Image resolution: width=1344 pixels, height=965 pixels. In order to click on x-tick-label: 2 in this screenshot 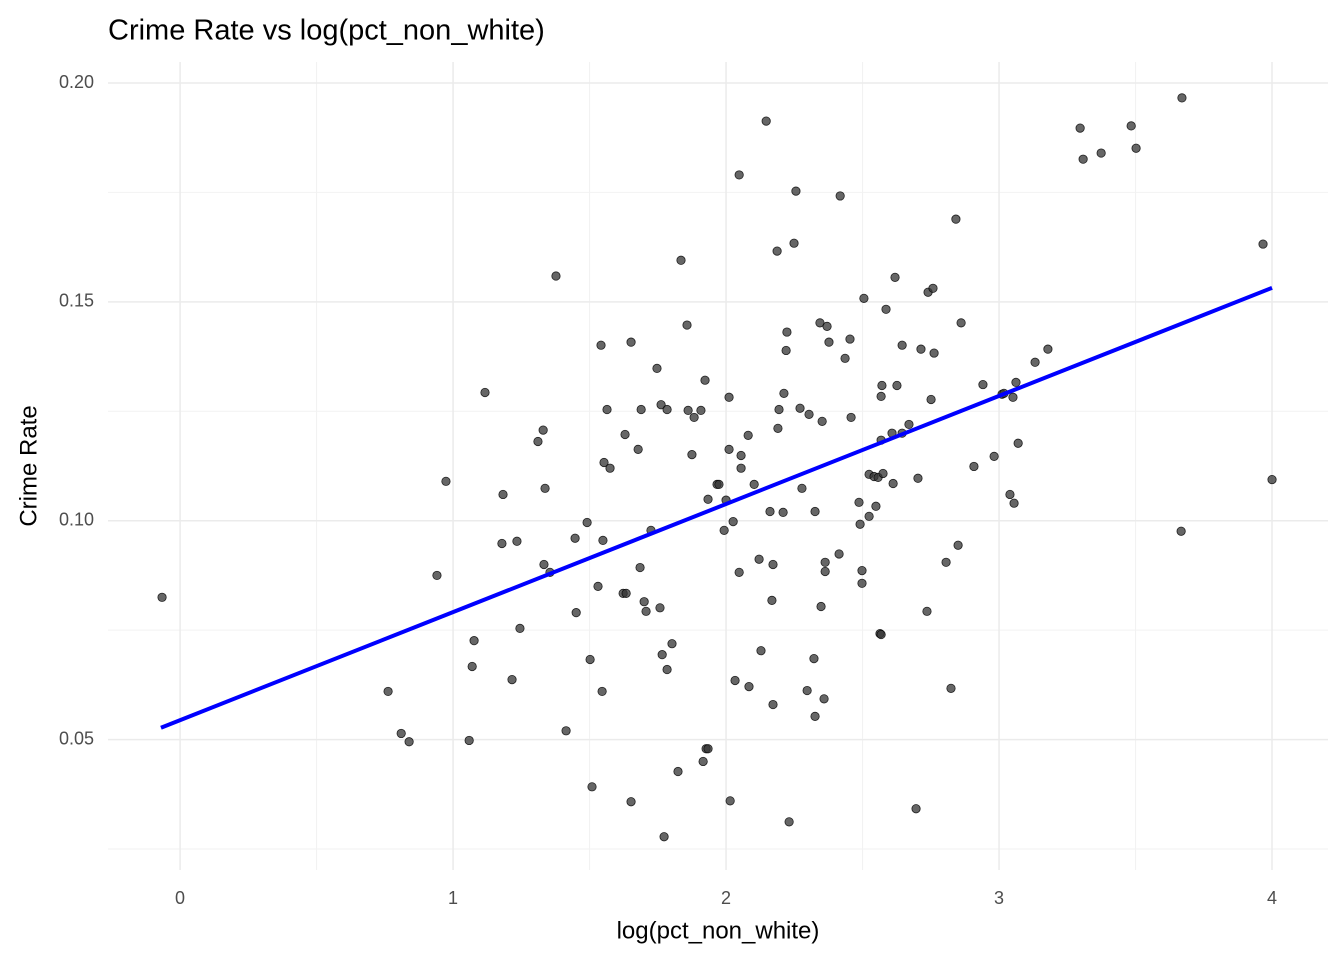, I will do `click(726, 898)`.